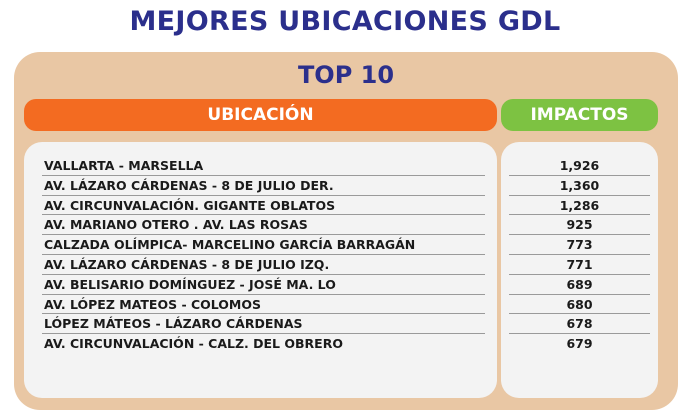  What do you see at coordinates (263, 285) in the screenshot?
I see `location-cell: AV. BELISARIO DOMÍNGUEZ - JOSÉ MA. LO` at bounding box center [263, 285].